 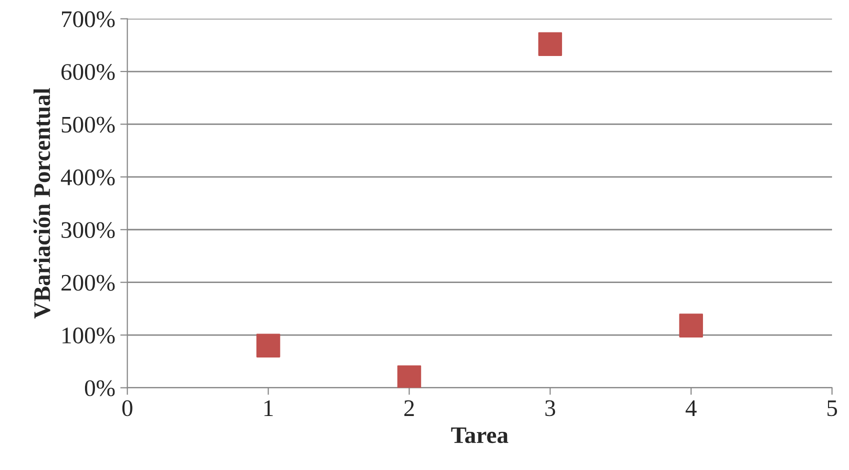 What do you see at coordinates (88, 336) in the screenshot?
I see `y-tick-label: 100%` at bounding box center [88, 336].